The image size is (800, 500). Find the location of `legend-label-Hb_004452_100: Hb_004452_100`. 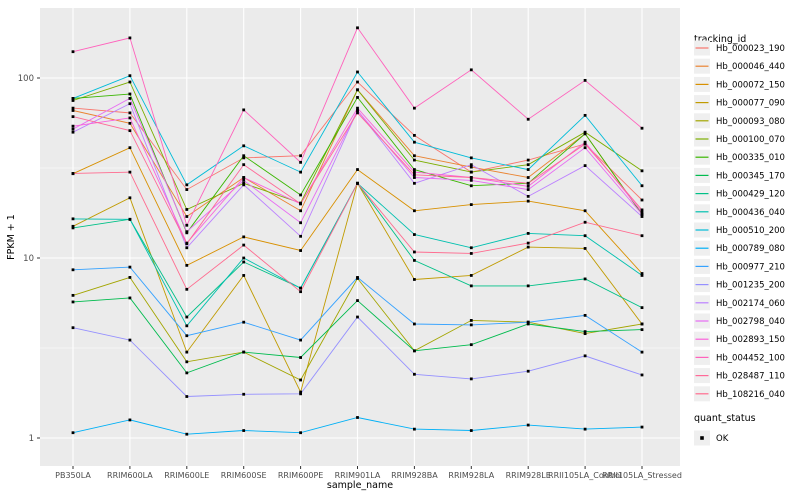

legend-label-Hb_004452_100: Hb_004452_100 is located at coordinates (750, 358).